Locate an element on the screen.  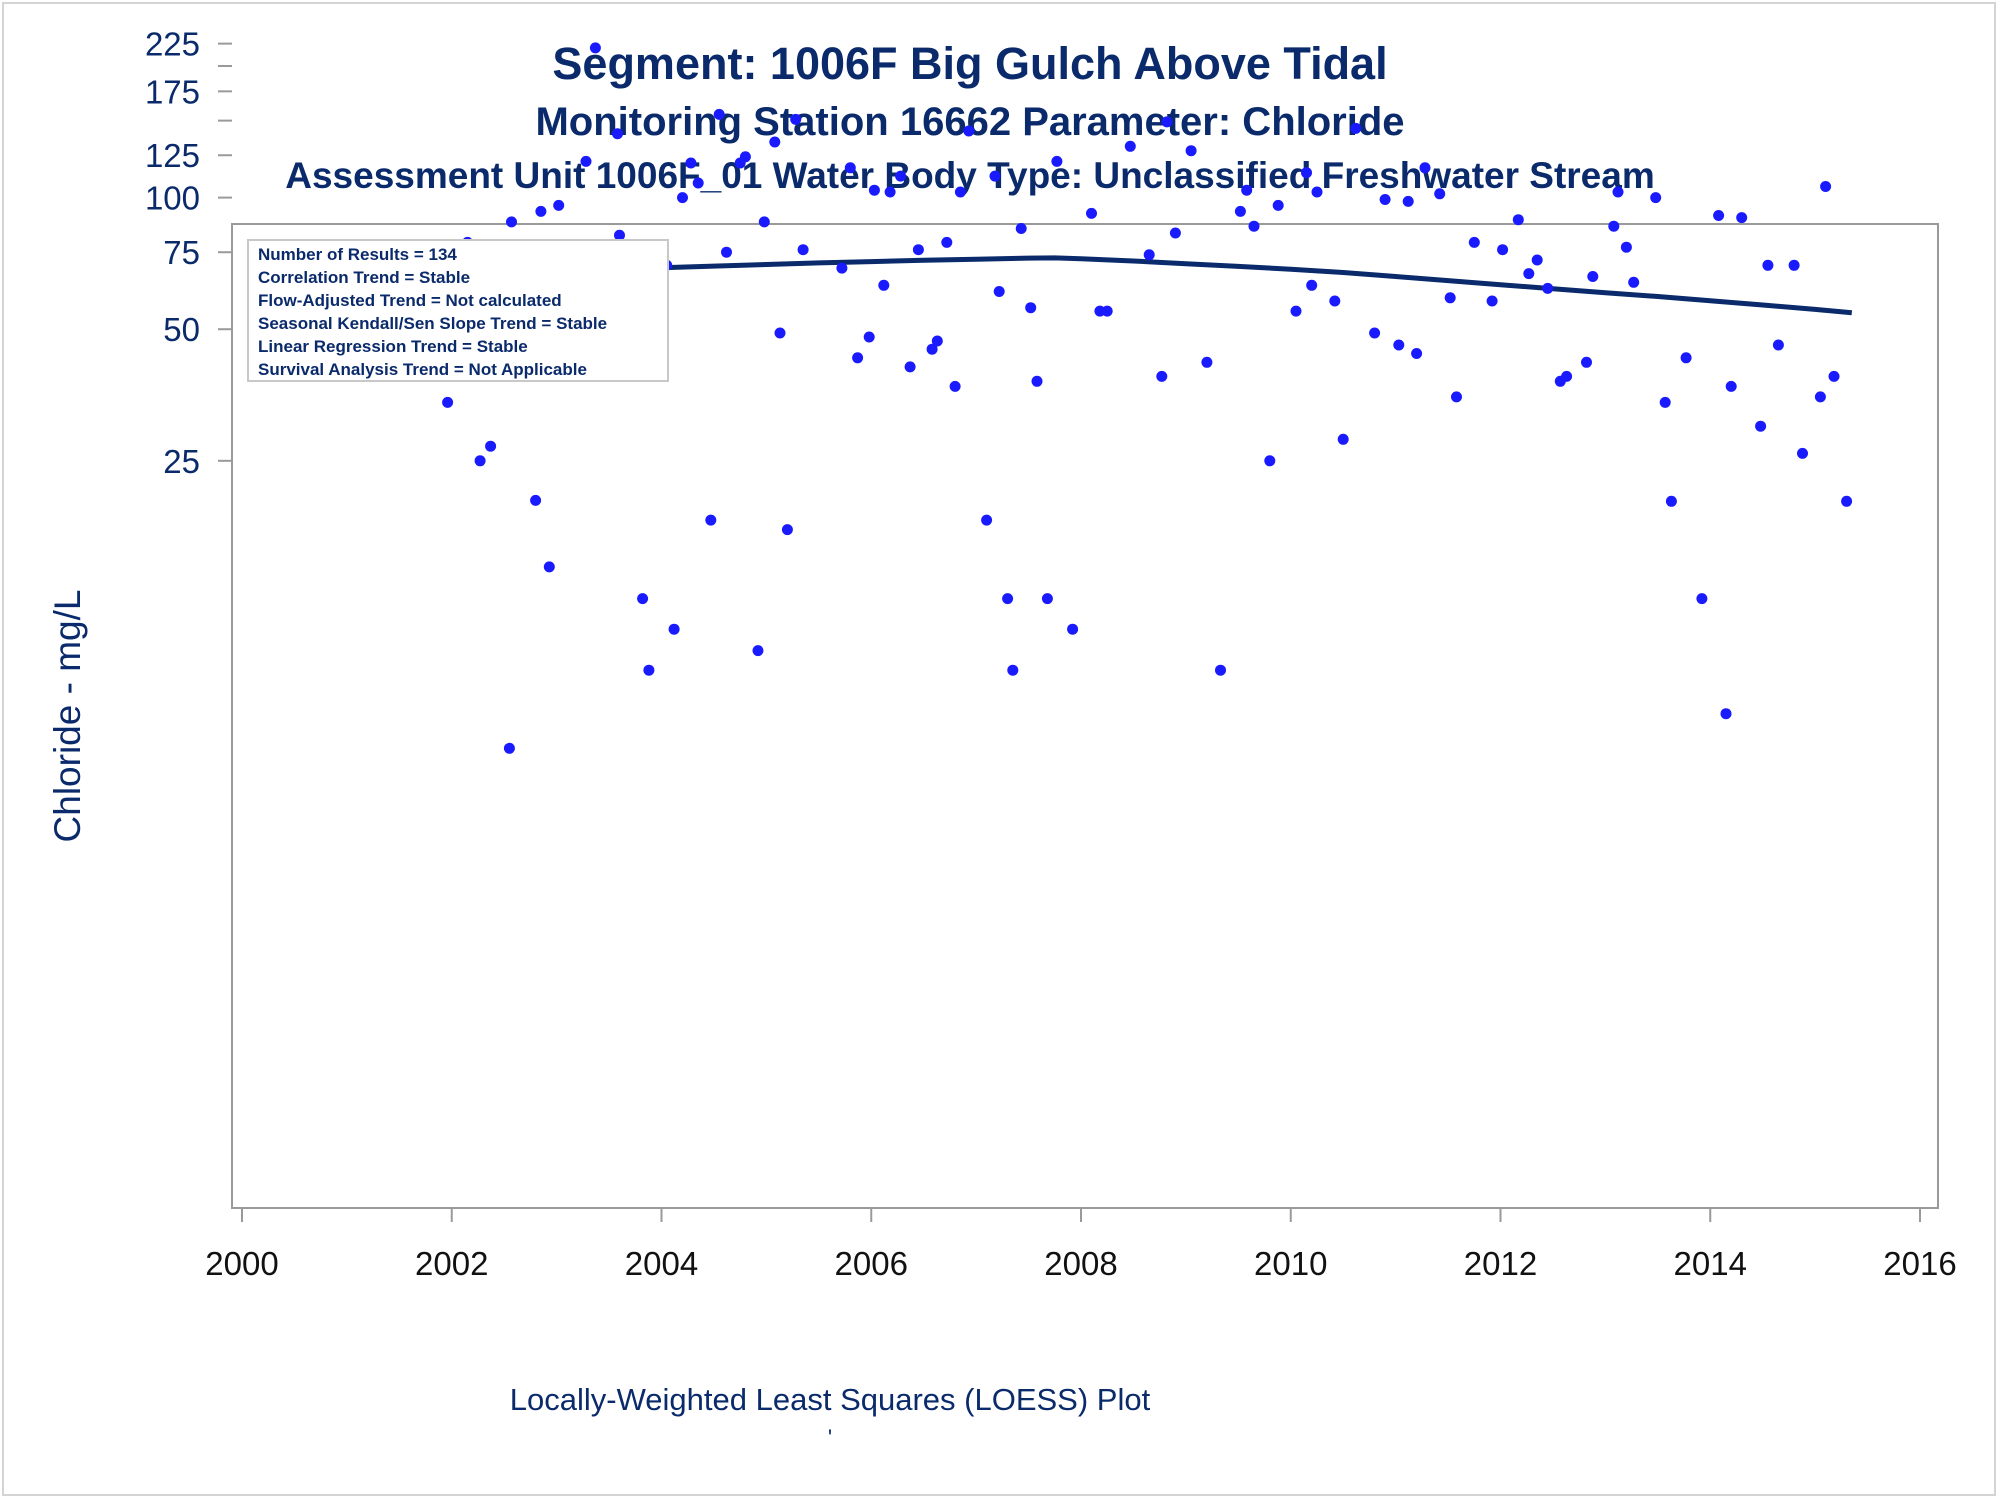
stats-legend-box is located at coordinates (458, 310).